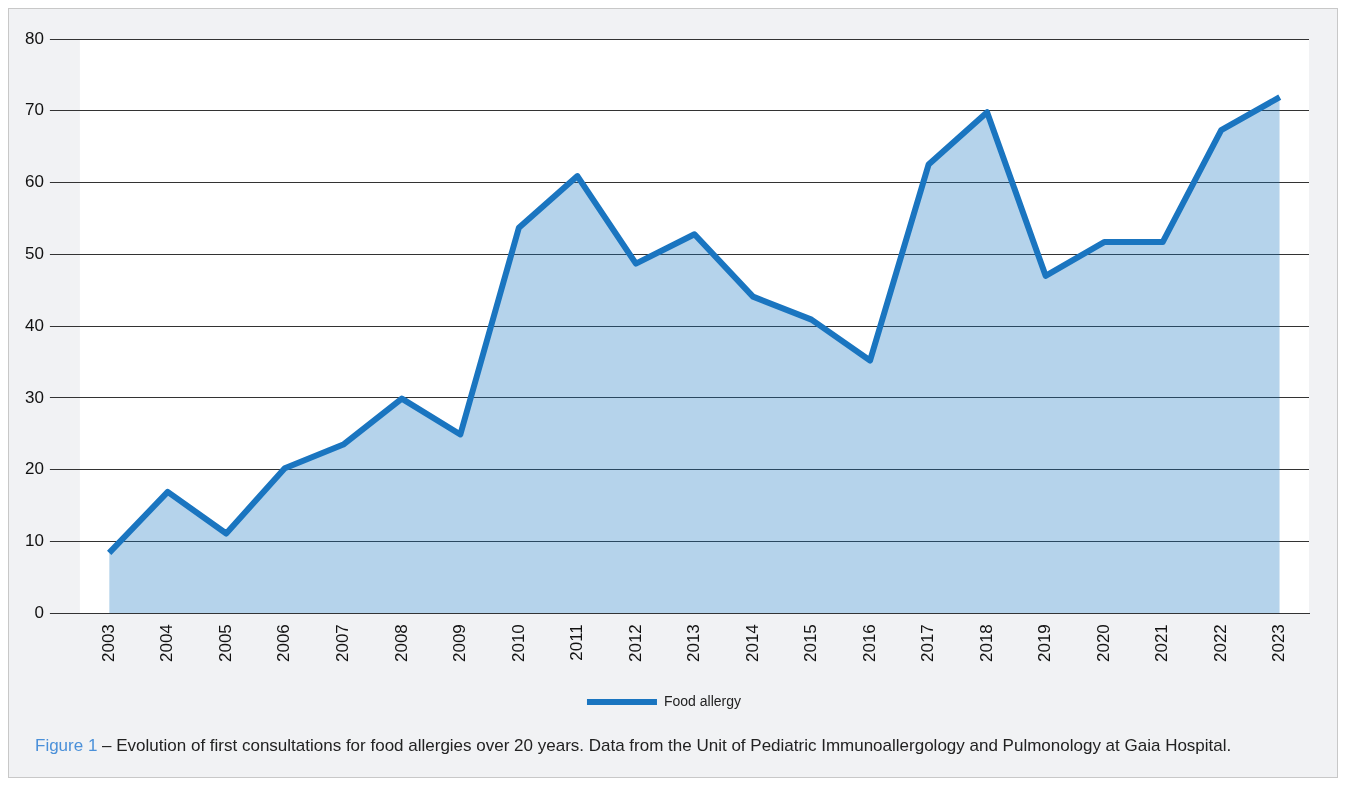  I want to click on x-tick-label: 2004, so click(167, 643).